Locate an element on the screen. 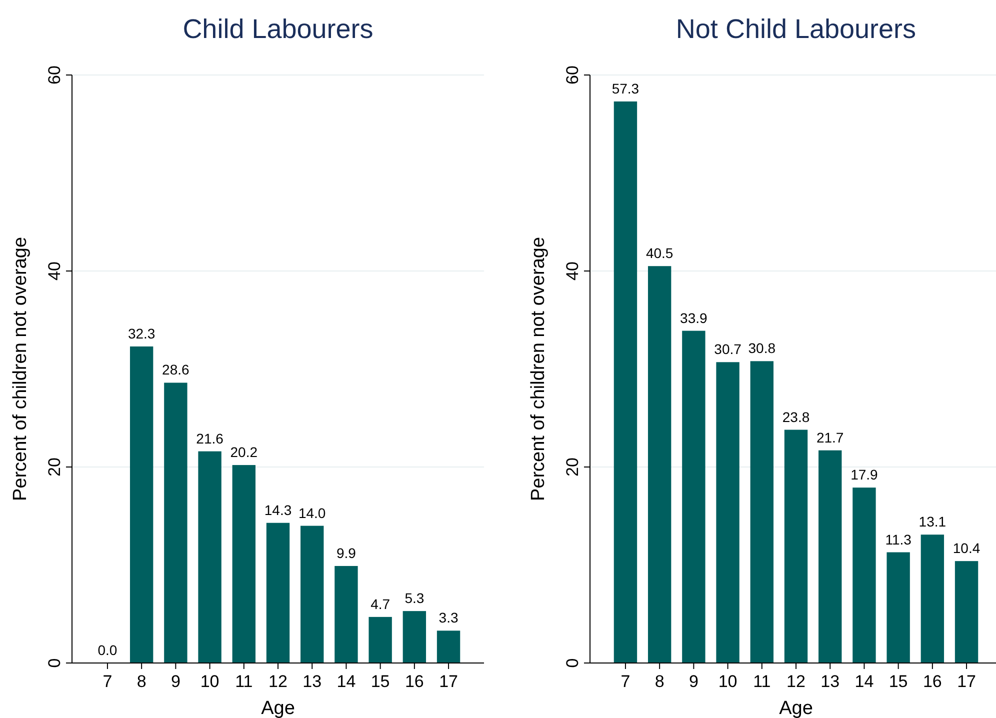  data-label: 57.3 is located at coordinates (626, 88).